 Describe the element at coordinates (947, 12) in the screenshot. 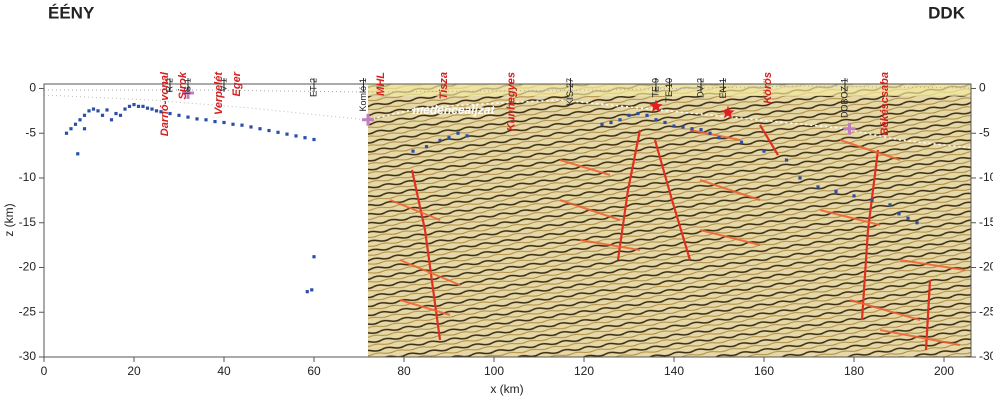

I see `corner-right: DDK` at that location.